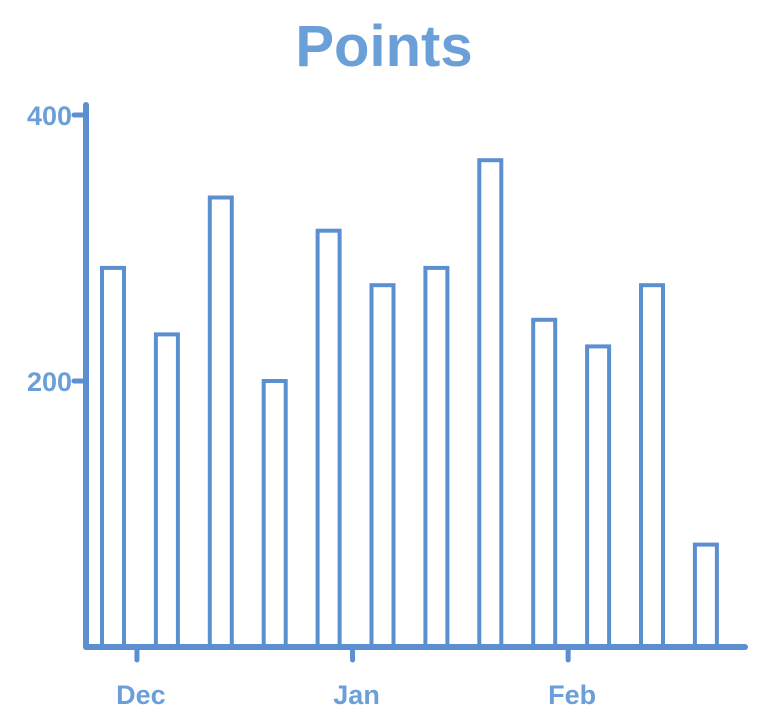 The width and height of the screenshot is (768, 727). Describe the element at coordinates (49, 116) in the screenshot. I see `y-tick-label-400: 400` at that location.